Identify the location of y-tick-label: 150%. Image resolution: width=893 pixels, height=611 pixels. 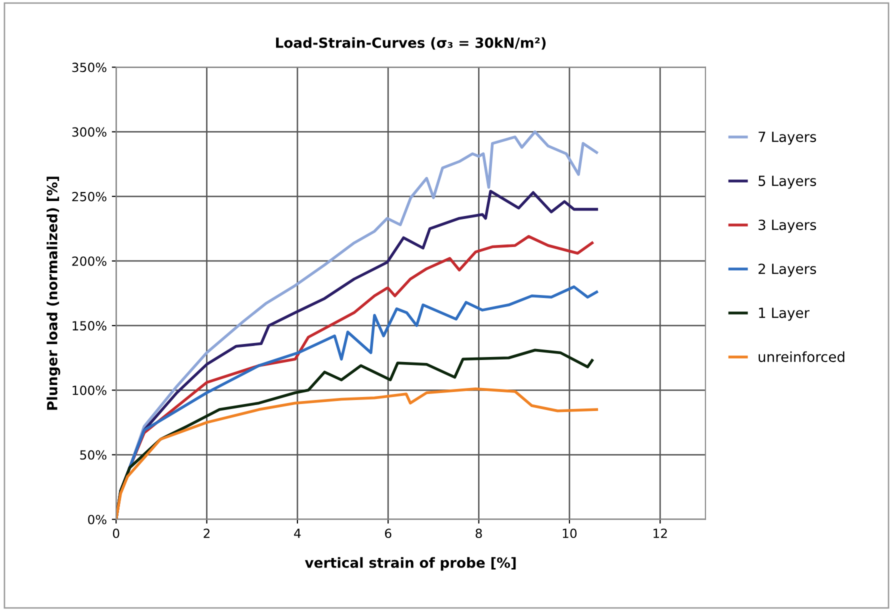
(89, 325).